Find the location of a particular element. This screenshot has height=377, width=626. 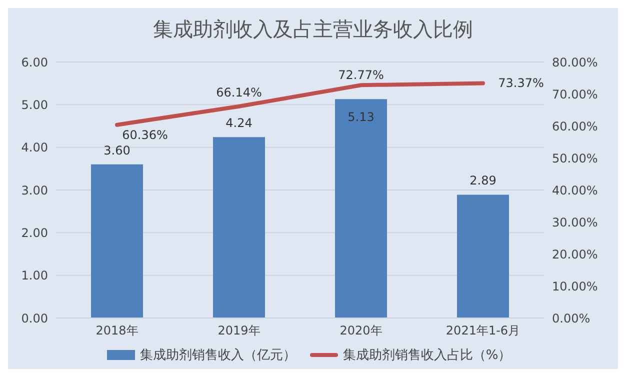

x-tick-label: 2021年1-6月 is located at coordinates (483, 331).